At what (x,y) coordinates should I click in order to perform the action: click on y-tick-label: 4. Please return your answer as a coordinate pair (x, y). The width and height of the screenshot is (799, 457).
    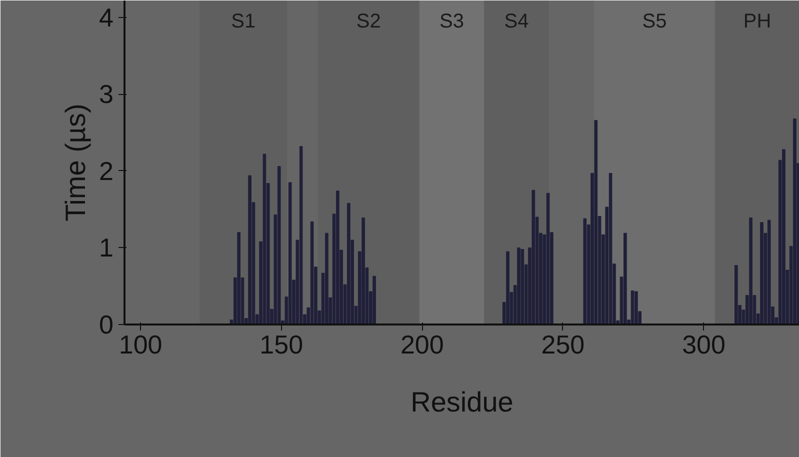
    Looking at the image, I should click on (106, 17).